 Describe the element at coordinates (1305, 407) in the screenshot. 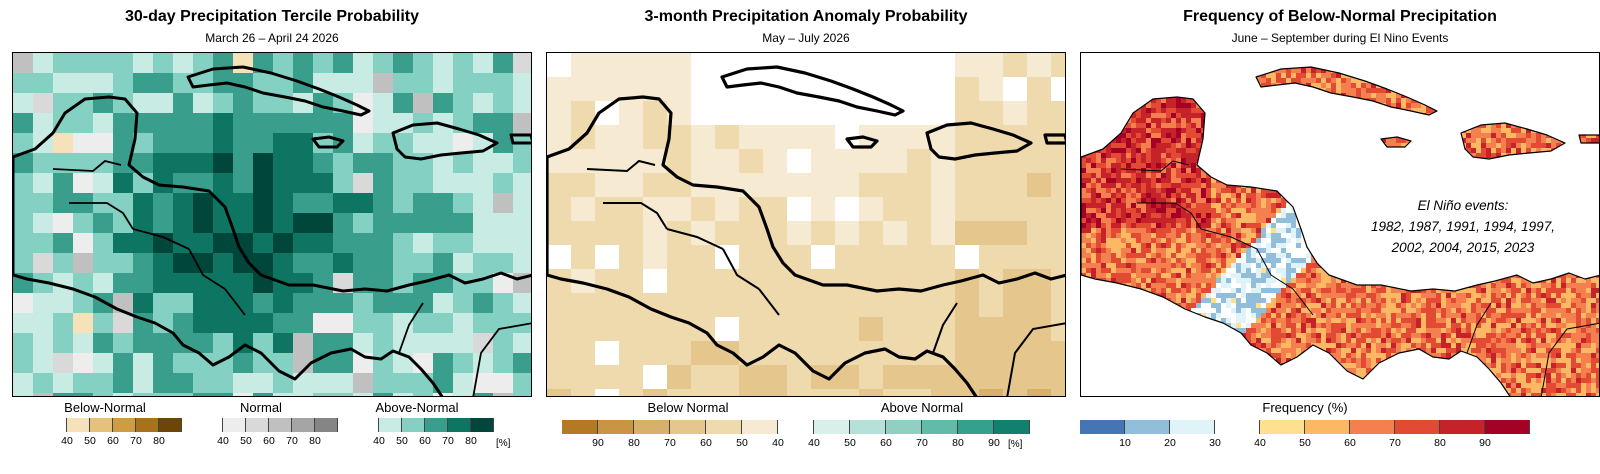

I see `legend-label: Frequency (%)` at that location.